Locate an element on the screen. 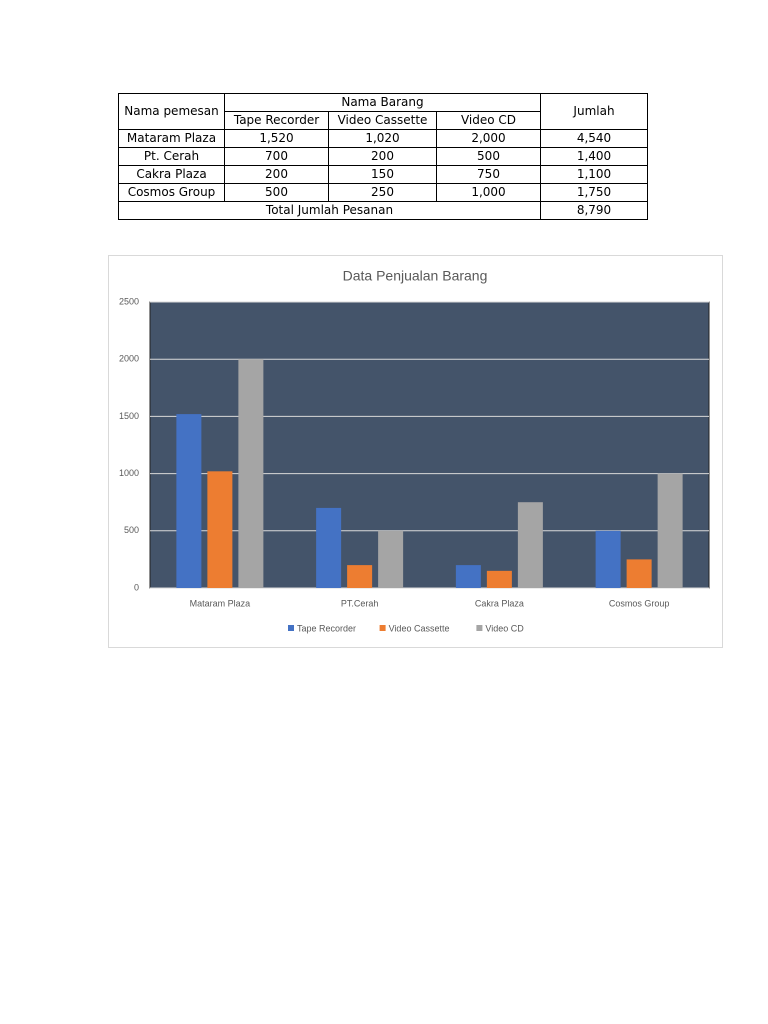 Image resolution: width=768 pixels, height=1024 pixels. table-cell: 8,790 is located at coordinates (594, 210).